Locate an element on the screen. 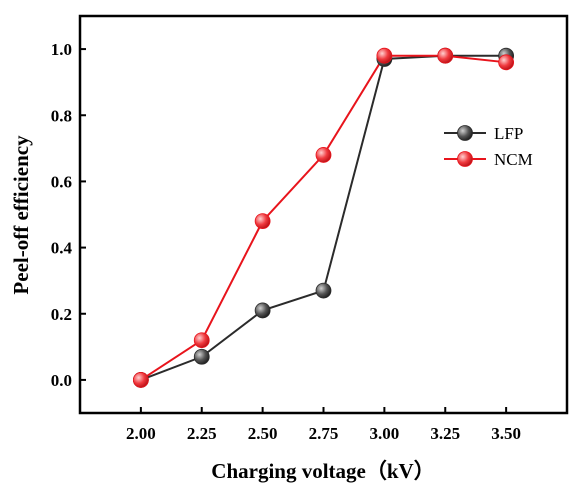  legend: LFP NCM is located at coordinates (488, 146).